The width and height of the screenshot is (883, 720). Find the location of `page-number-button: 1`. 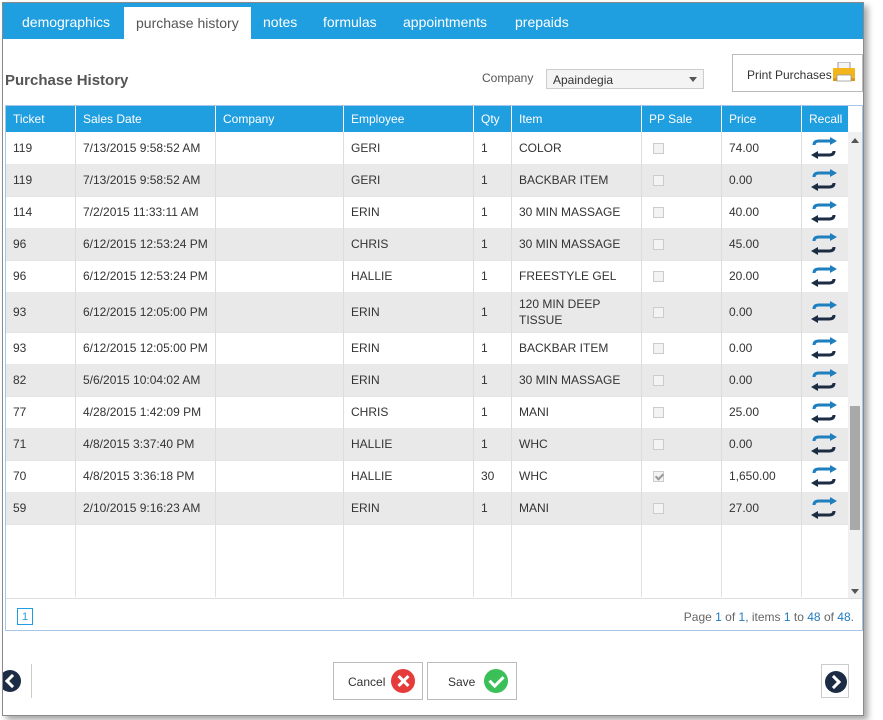

page-number-button: 1 is located at coordinates (25, 616).